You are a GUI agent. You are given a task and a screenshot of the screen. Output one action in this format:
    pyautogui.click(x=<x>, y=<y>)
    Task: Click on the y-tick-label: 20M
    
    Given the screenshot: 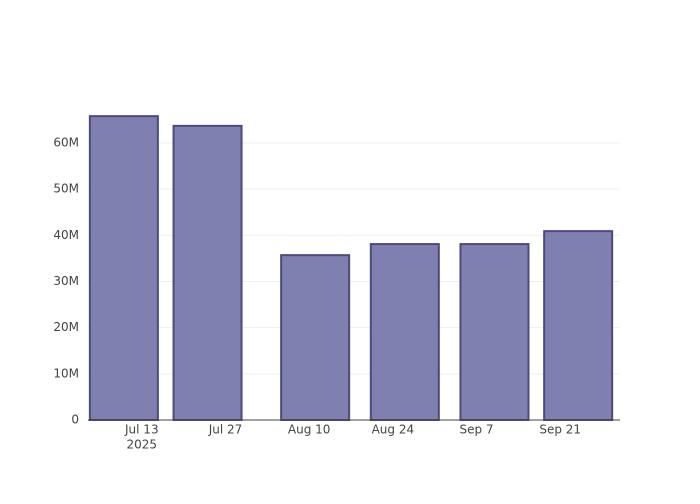 What is the action you would take?
    pyautogui.click(x=66, y=327)
    